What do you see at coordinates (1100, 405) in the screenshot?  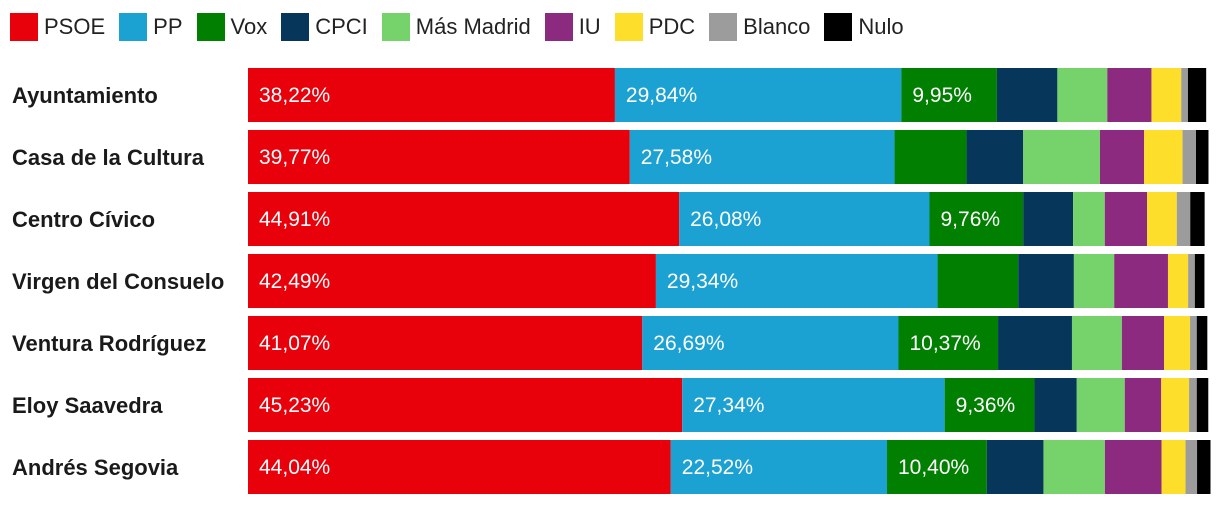 I see `bar-mas-madrid-eloy-saavedra` at bounding box center [1100, 405].